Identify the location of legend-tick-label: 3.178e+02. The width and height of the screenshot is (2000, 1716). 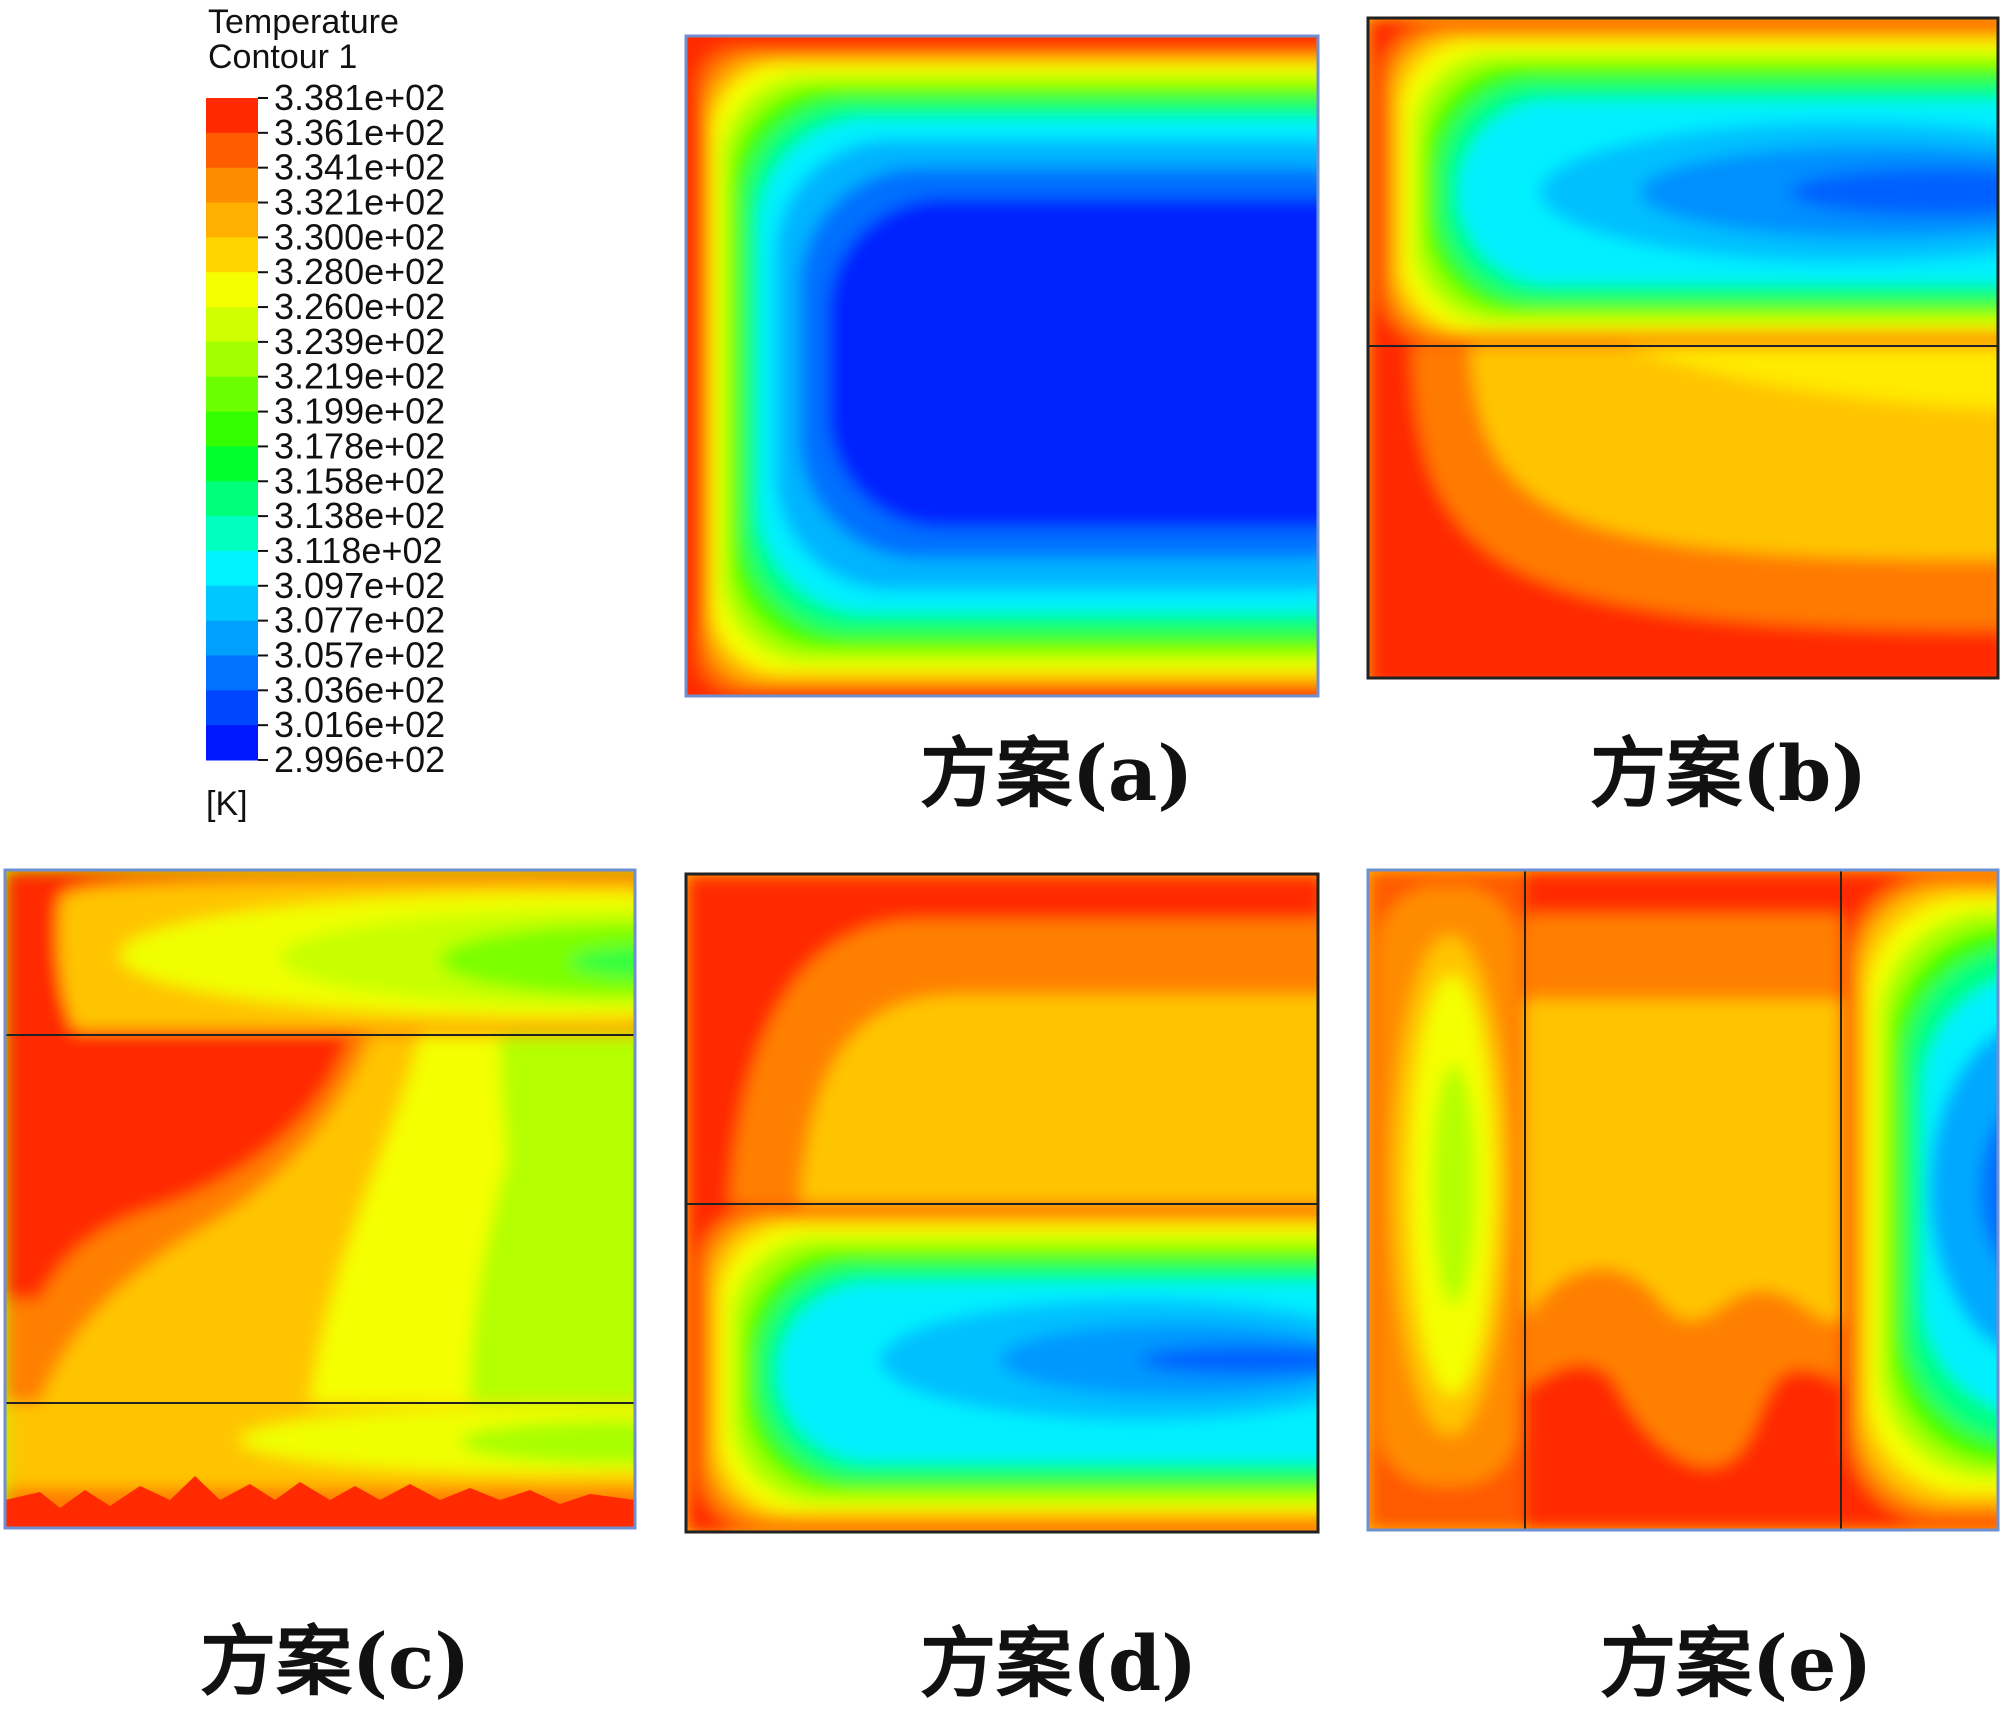
(359, 445).